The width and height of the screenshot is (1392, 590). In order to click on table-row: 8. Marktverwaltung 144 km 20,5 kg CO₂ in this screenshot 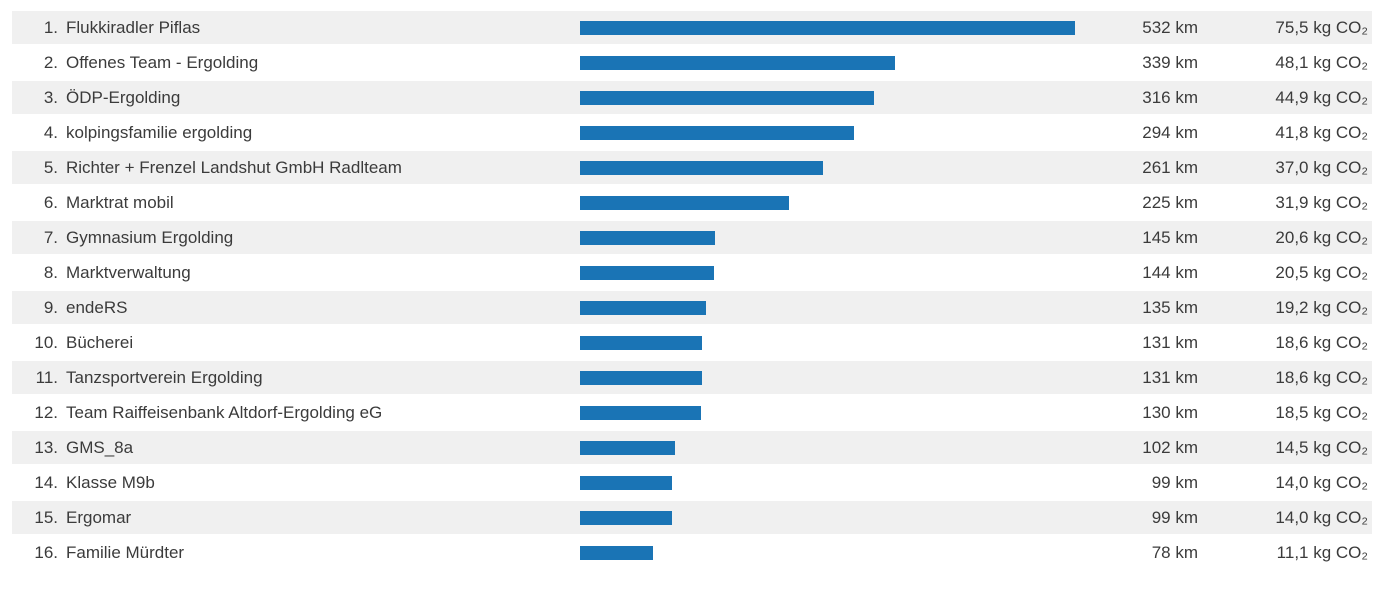, I will do `click(692, 272)`.